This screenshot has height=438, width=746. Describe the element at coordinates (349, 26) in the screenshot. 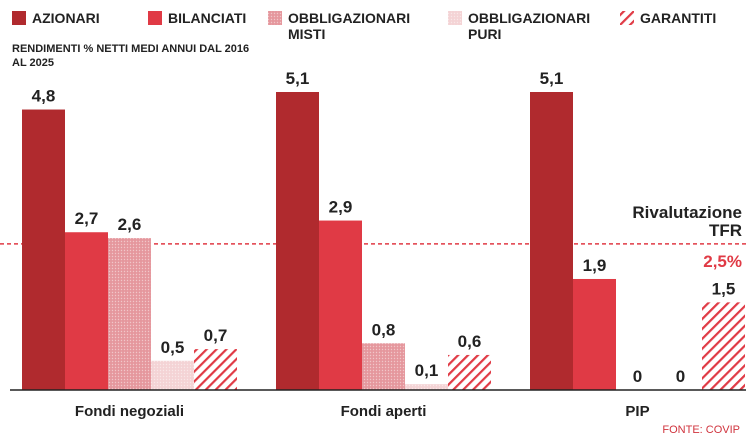

I see `legend-label: OBBLIGAZIONARI MISTI` at that location.